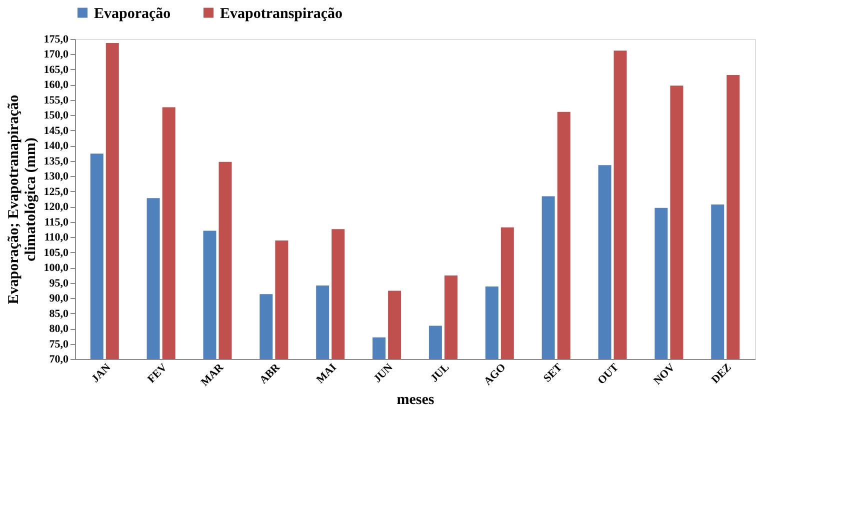 The height and width of the screenshot is (520, 858). Describe the element at coordinates (59, 329) in the screenshot. I see `y-tick-label: 80,0` at that location.